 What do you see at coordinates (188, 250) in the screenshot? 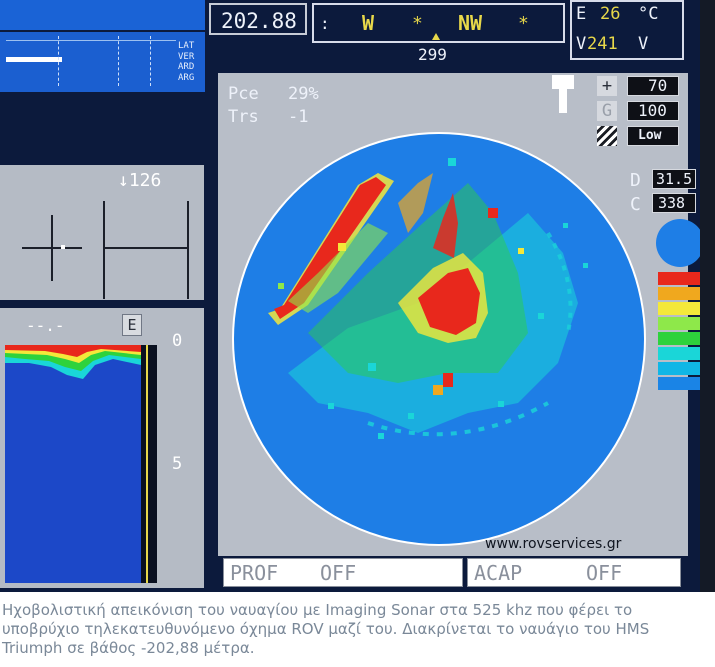
I see `tilt-bracket-right` at bounding box center [188, 250].